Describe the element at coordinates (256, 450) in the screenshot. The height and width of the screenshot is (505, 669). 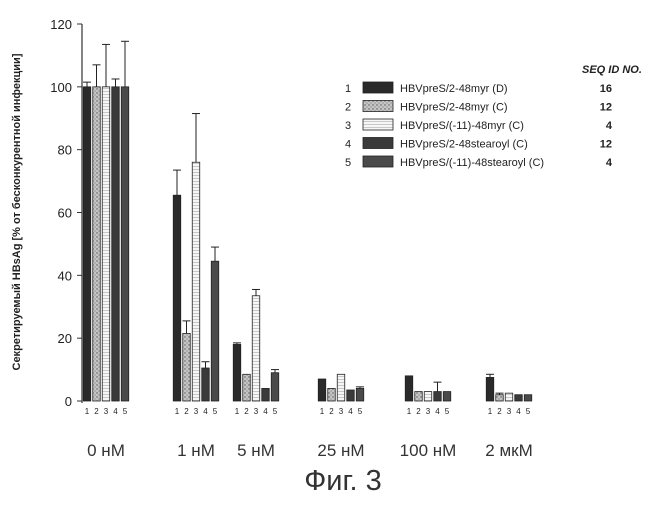
I see `category-label: 5 нМ` at that location.